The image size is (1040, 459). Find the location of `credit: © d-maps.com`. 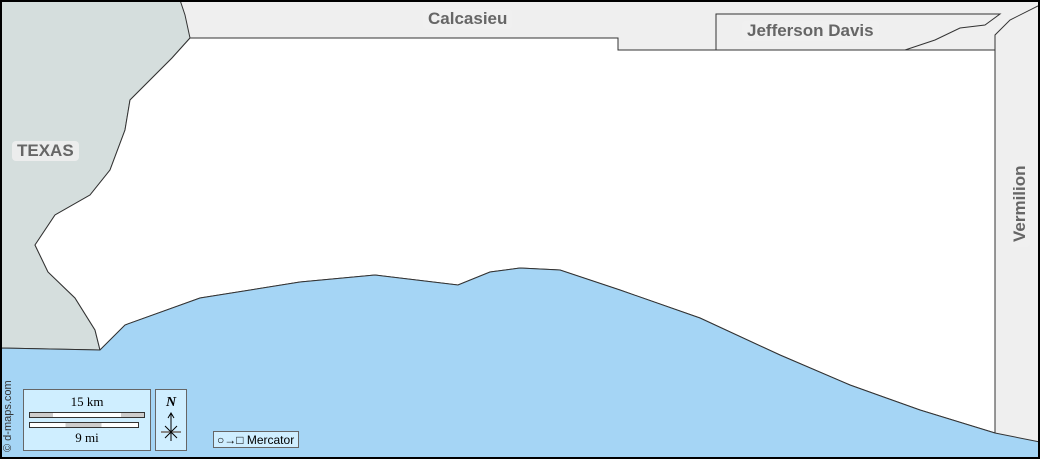

credit: © d-maps.com is located at coordinates (8, 416).